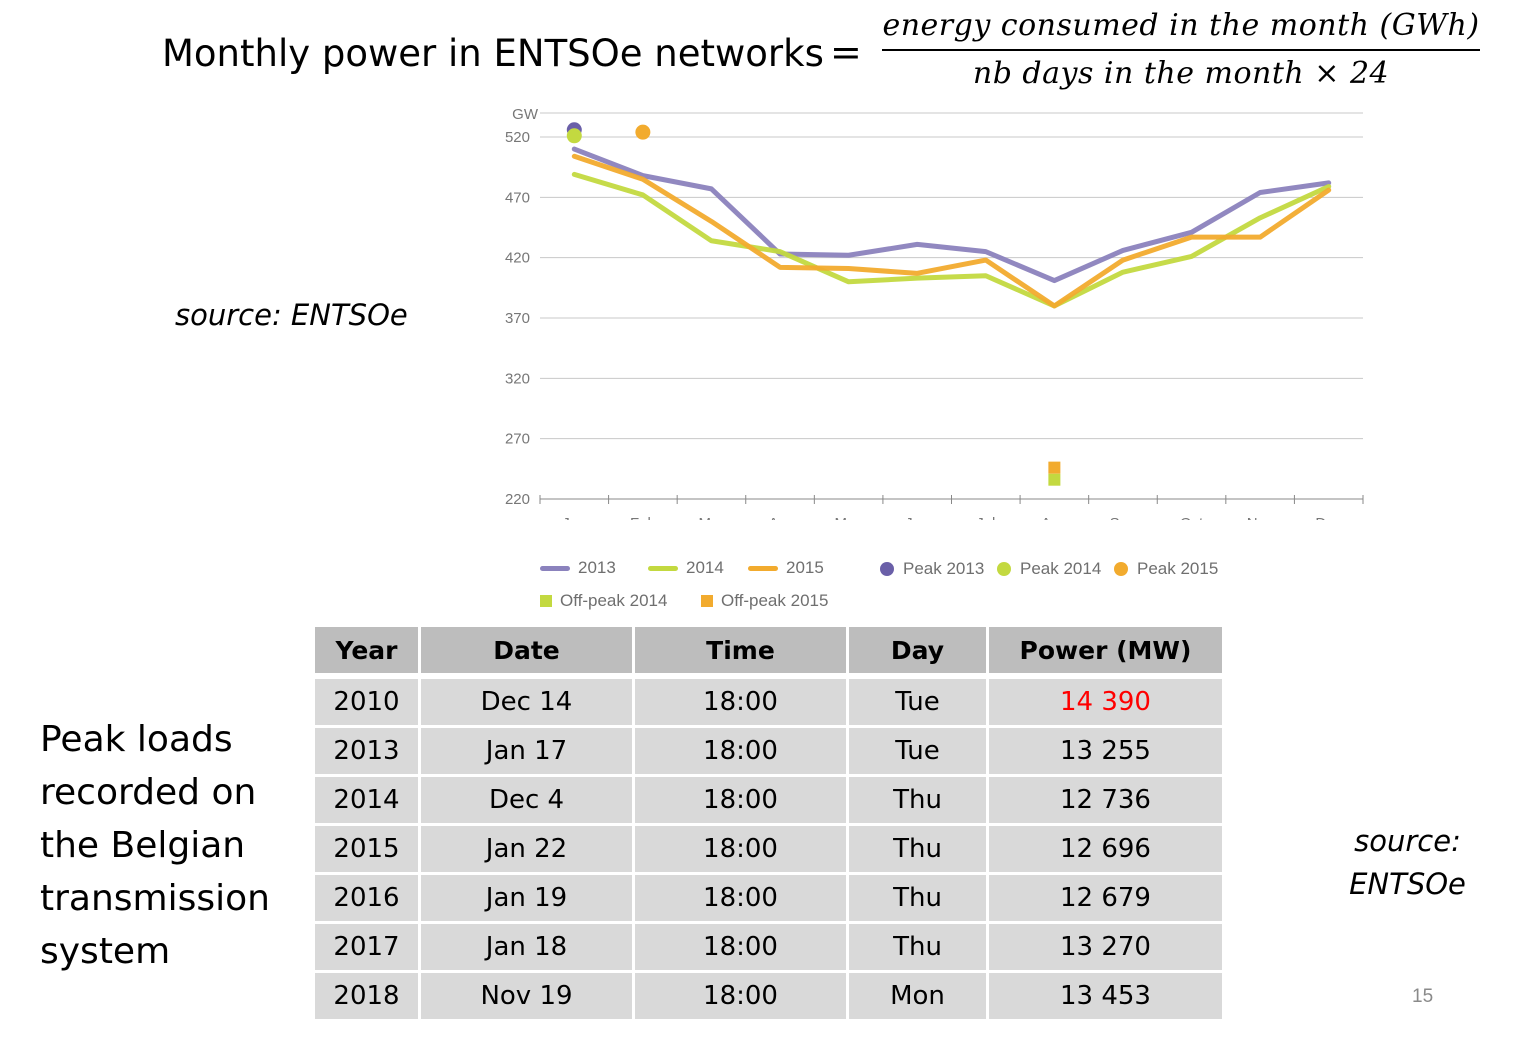  What do you see at coordinates (525, 114) in the screenshot?
I see `y-axis-label: GW` at bounding box center [525, 114].